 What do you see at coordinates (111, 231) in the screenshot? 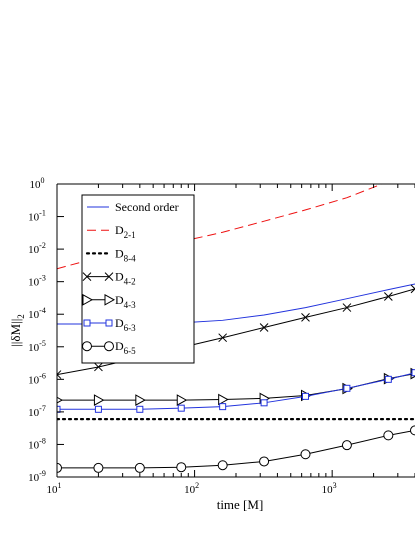
I see `legend-item: D2-1` at bounding box center [111, 231].